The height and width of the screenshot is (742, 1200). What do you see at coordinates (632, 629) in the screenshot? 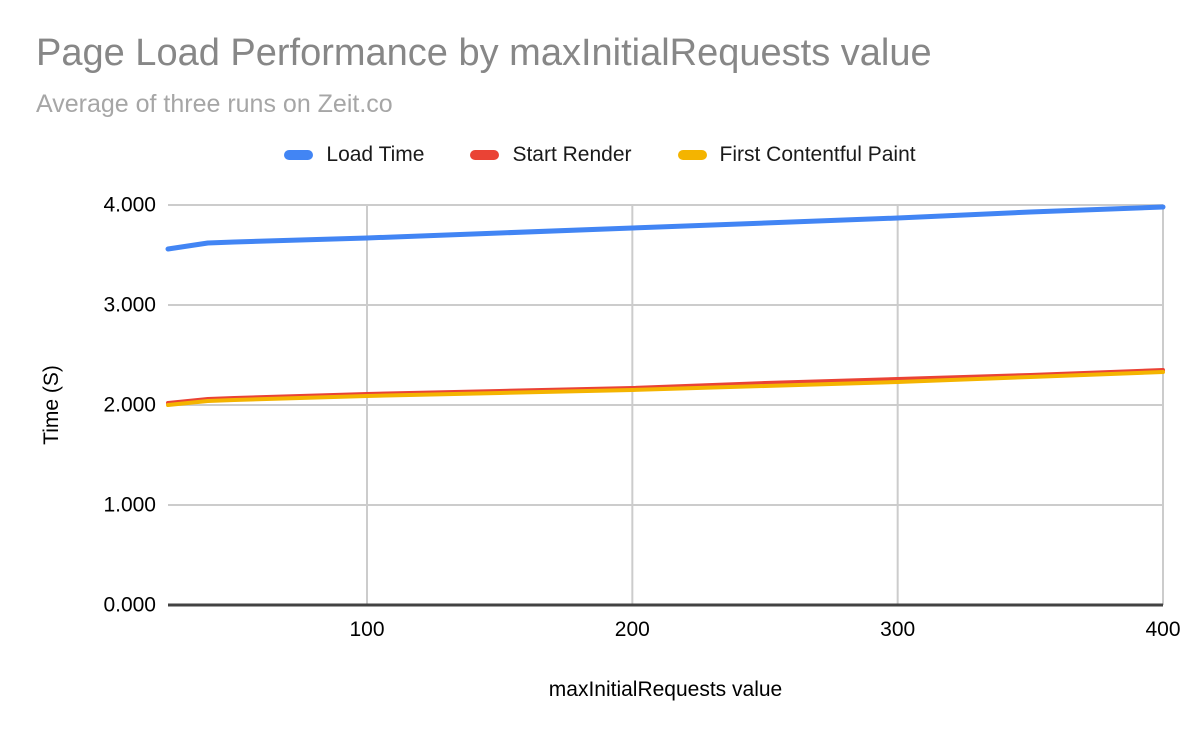
I see `x-tick-label: 200` at bounding box center [632, 629].